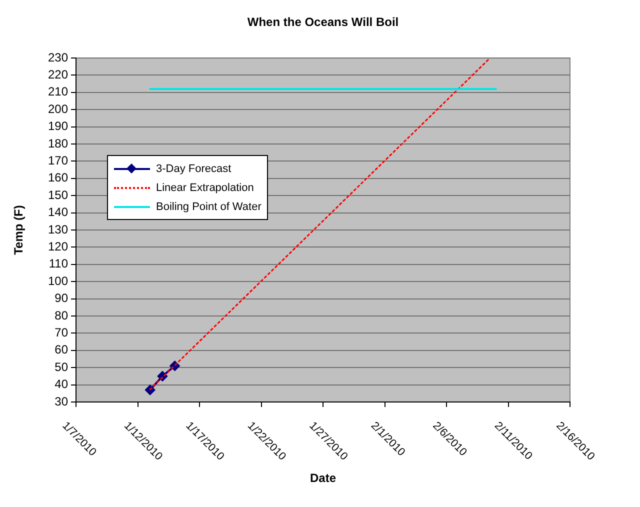 Image resolution: width=640 pixels, height=507 pixels. I want to click on legend-label: 3-Day Forecast, so click(194, 168).